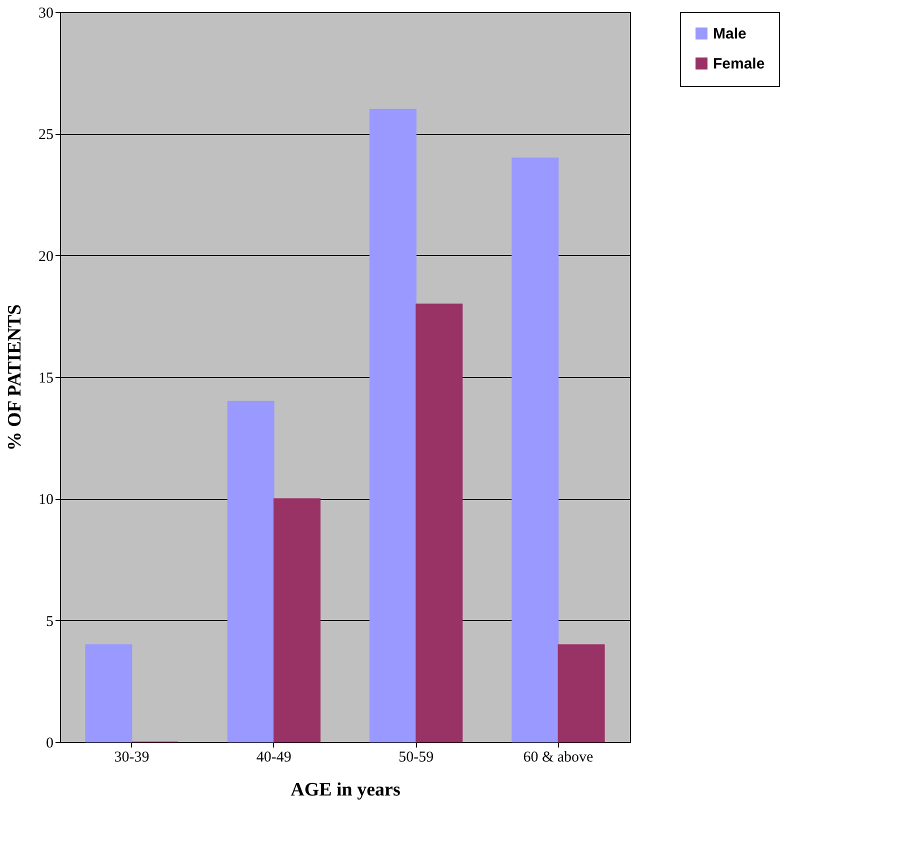  Describe the element at coordinates (46, 256) in the screenshot. I see `y-tick-label: 20` at that location.